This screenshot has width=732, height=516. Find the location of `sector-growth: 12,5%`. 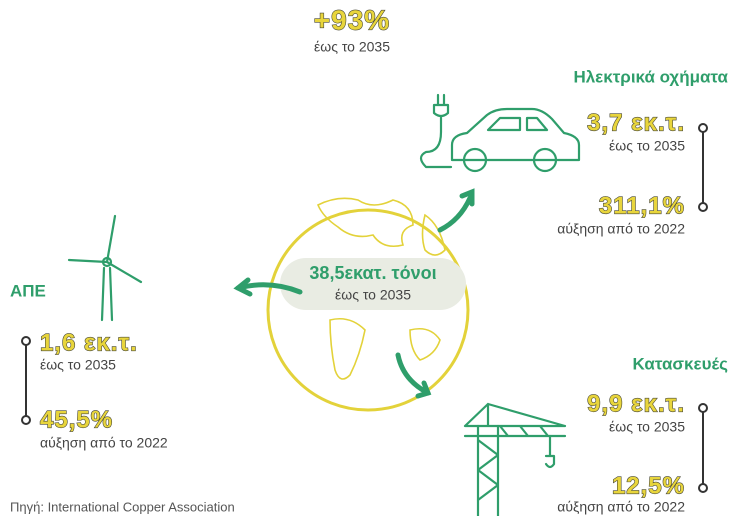

sector-growth: 12,5% is located at coordinates (648, 485).